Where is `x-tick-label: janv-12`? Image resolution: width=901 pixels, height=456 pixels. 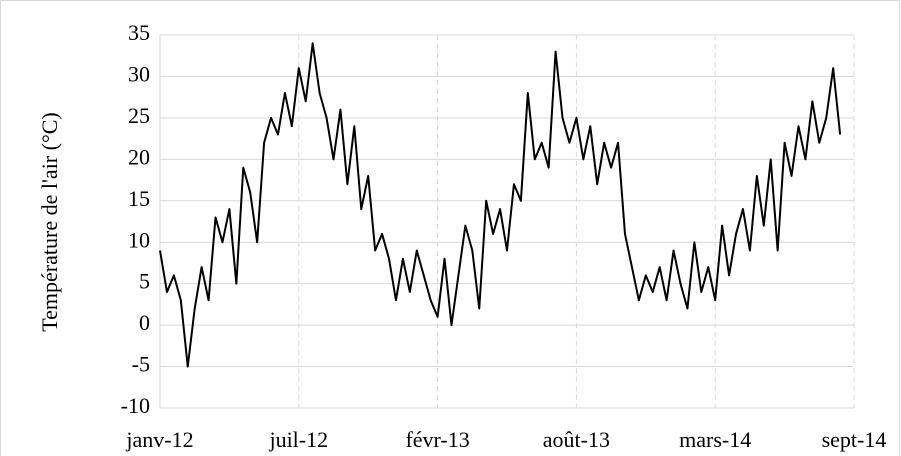 x-tick-label: janv-12 is located at coordinates (159, 439).